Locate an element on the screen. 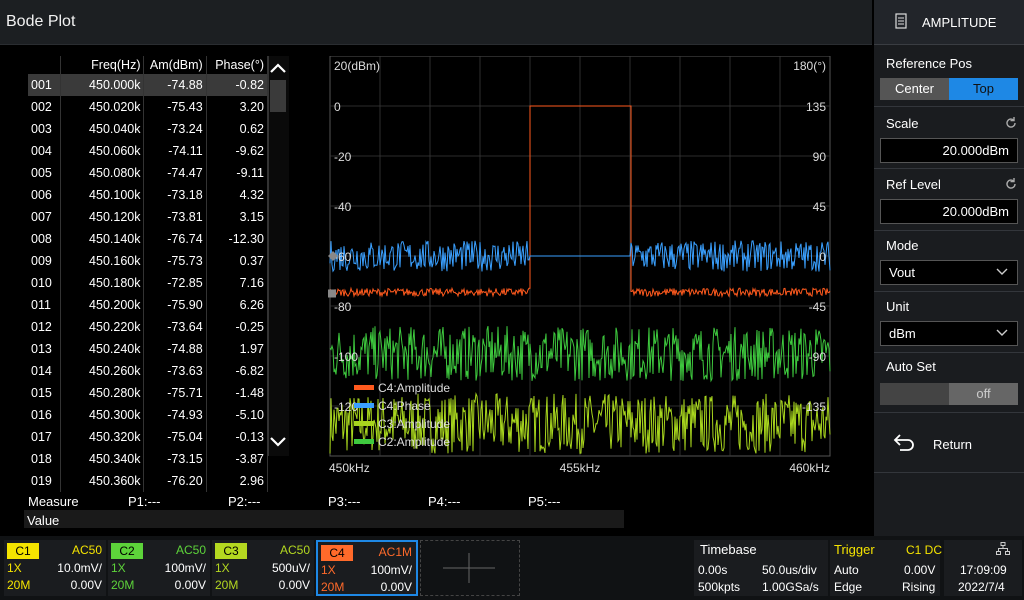  cell-freq: 450.260k is located at coordinates (102, 371).